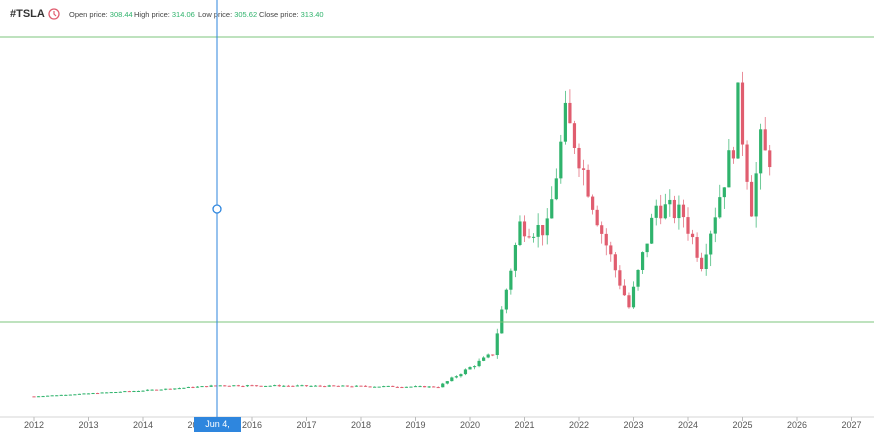 The width and height of the screenshot is (874, 447). Describe the element at coordinates (742, 425) in the screenshot. I see `x-tick-label: 2025` at that location.